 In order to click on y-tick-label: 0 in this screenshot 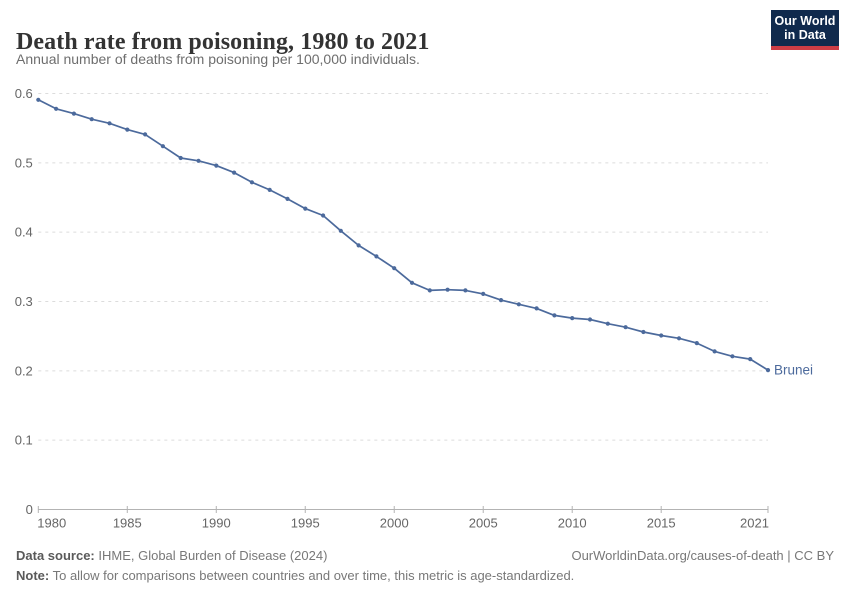, I will do `click(29, 509)`.